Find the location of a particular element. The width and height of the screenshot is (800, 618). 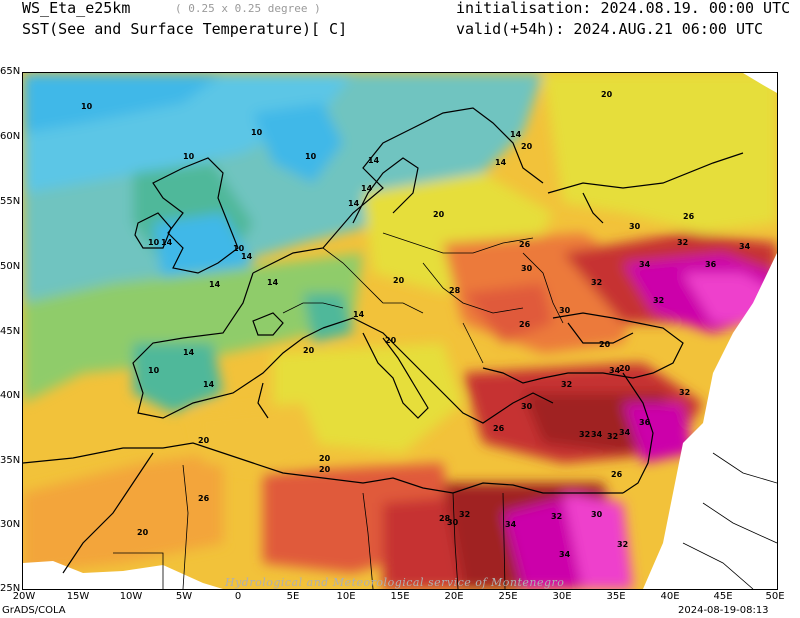

lon-label-15e: 15E is located at coordinates (400, 596).